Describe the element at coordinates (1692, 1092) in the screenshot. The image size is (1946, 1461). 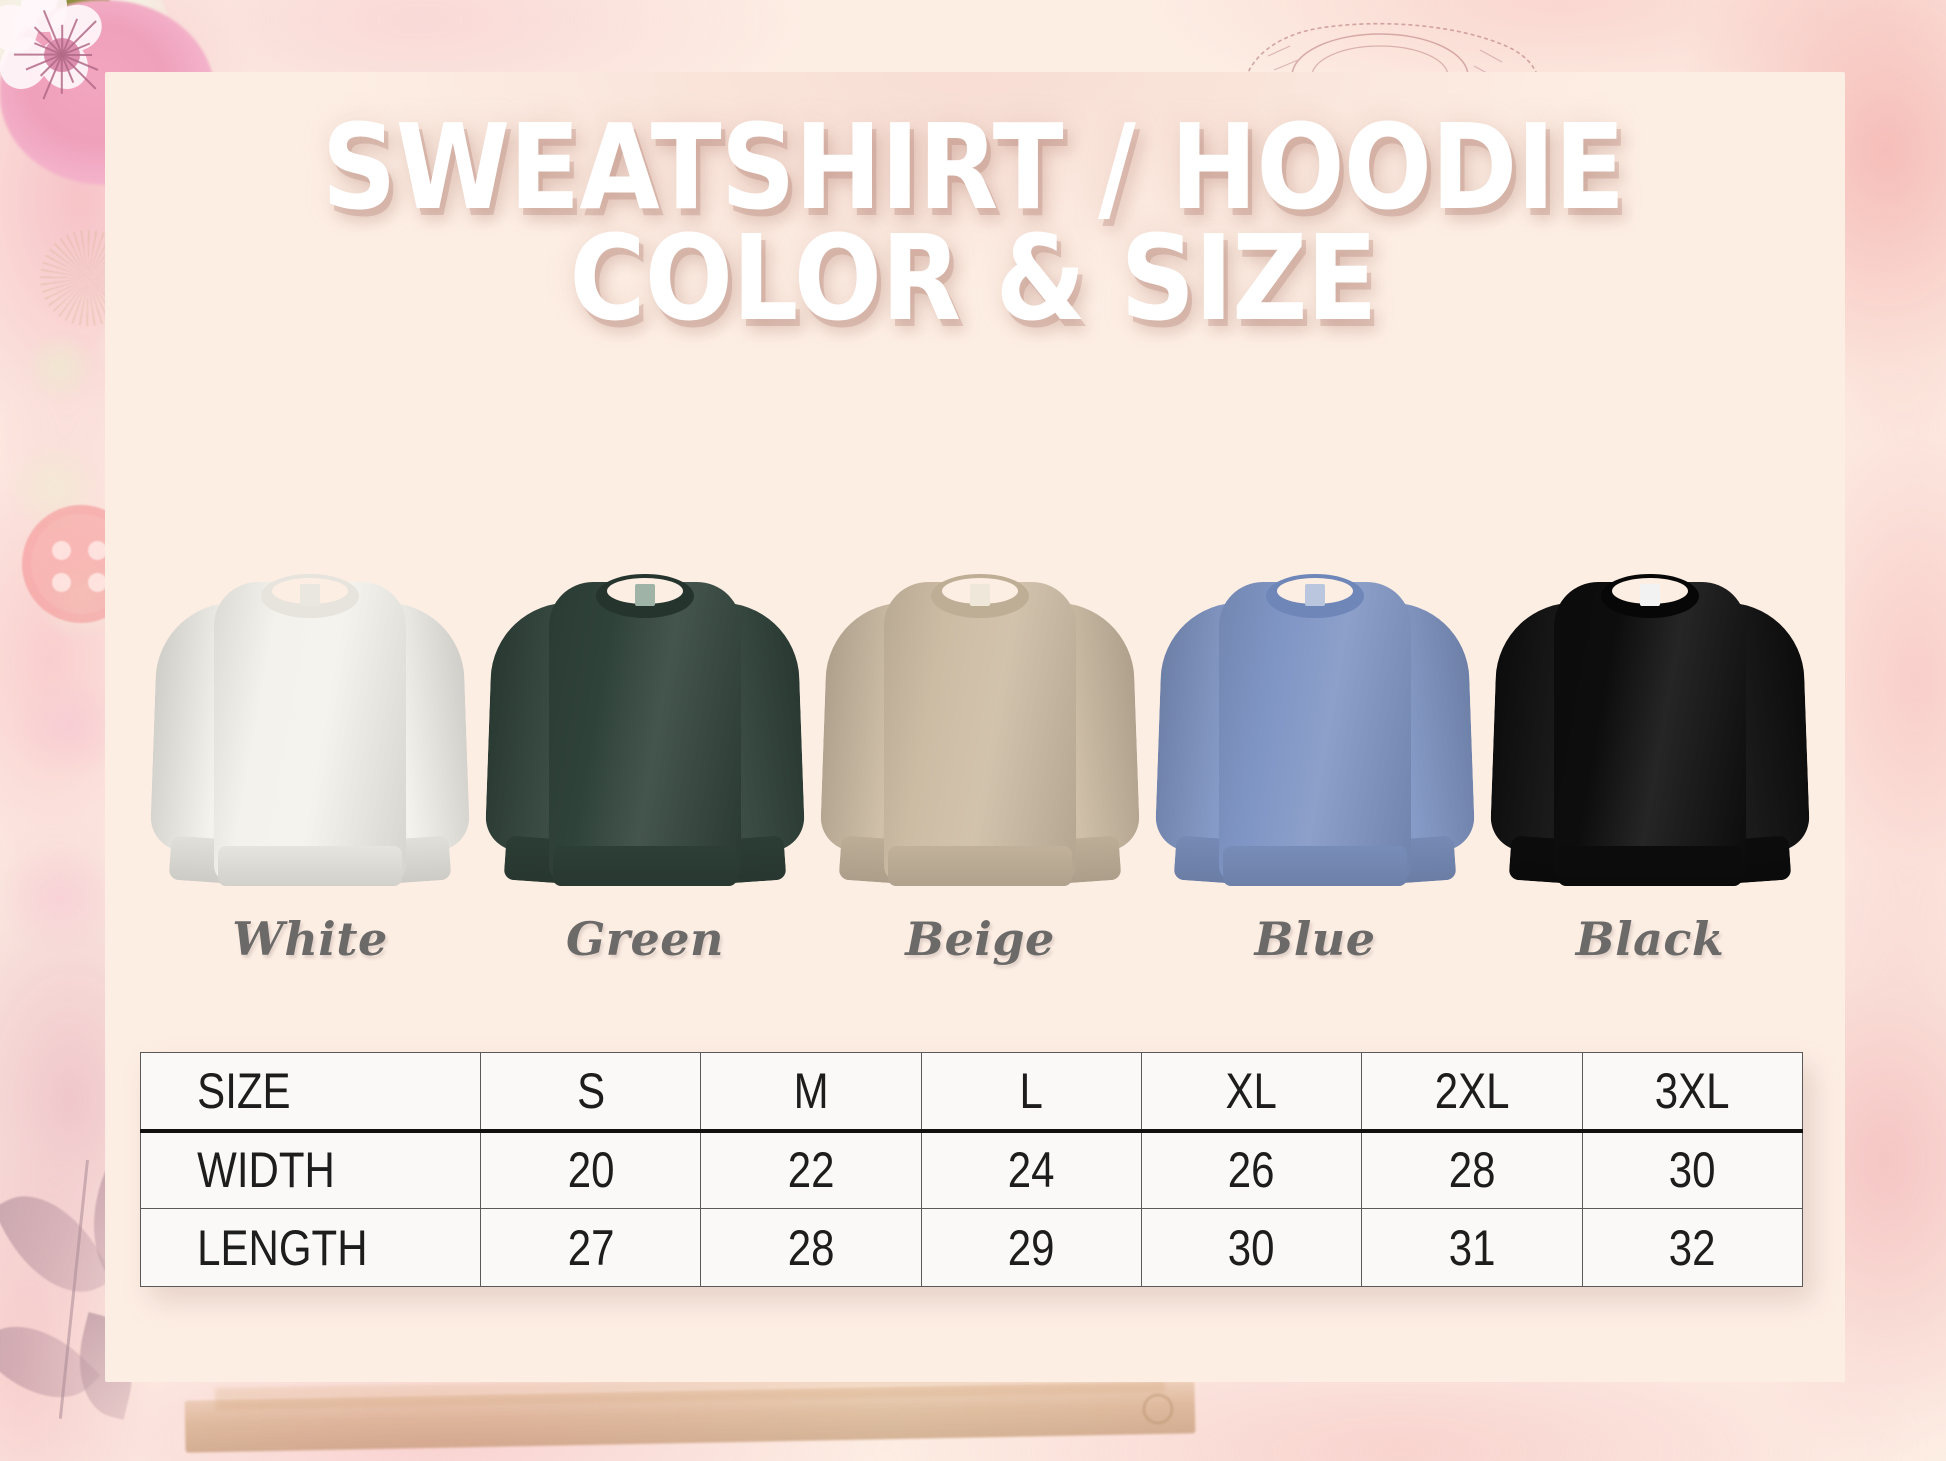
I see `header-size-3xl: 3XL` at that location.